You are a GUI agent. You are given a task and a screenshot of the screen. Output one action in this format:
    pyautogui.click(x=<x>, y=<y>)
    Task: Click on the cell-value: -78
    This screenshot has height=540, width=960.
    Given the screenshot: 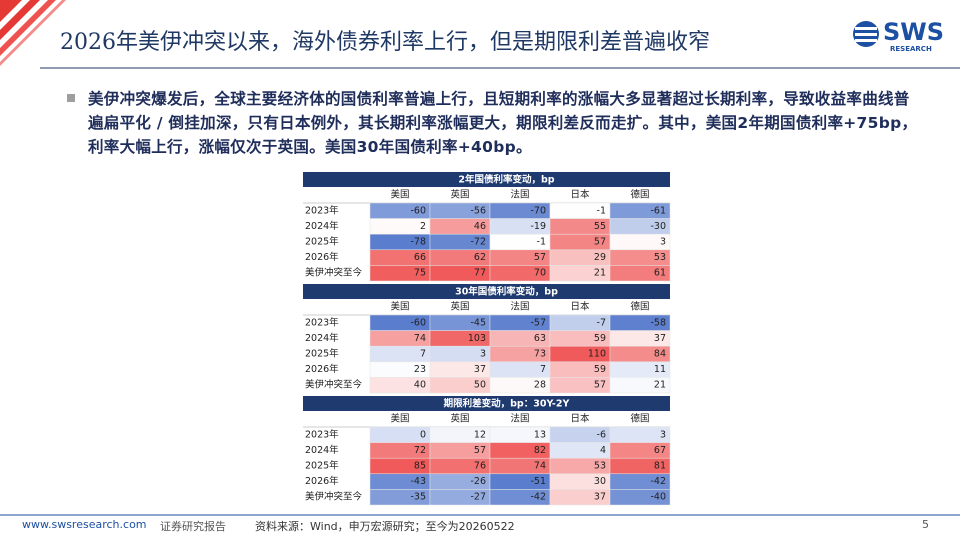 What is the action you would take?
    pyautogui.click(x=418, y=242)
    